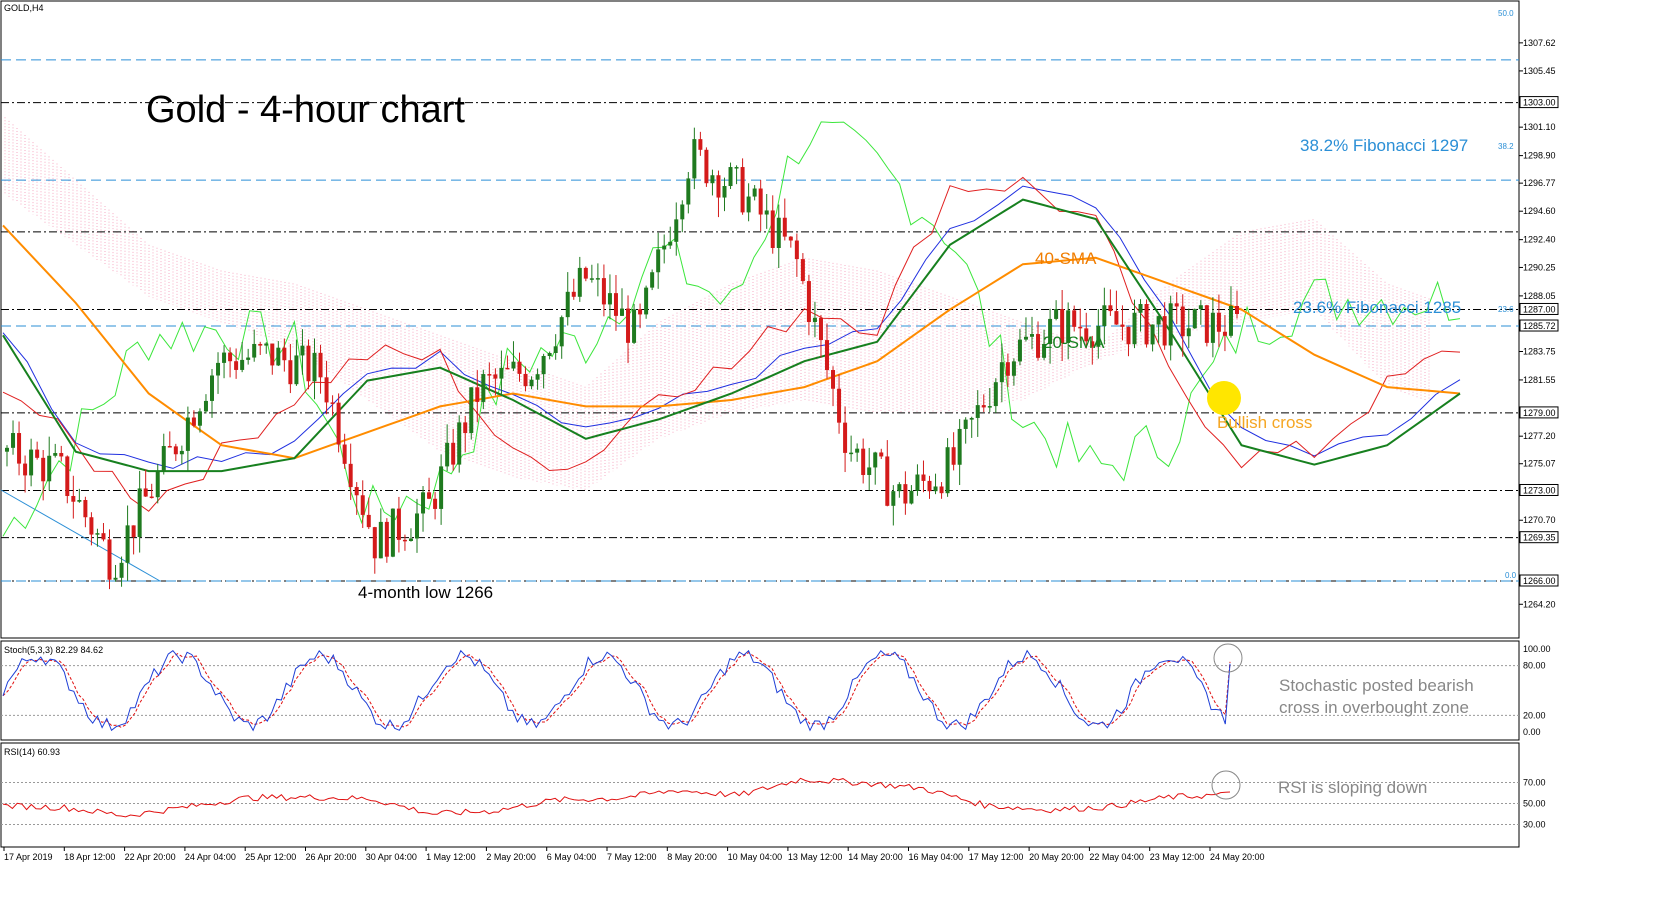 Image resolution: width=1662 pixels, height=924 pixels. Describe the element at coordinates (760, 795) in the screenshot. I see `rsi-panel-border` at that location.